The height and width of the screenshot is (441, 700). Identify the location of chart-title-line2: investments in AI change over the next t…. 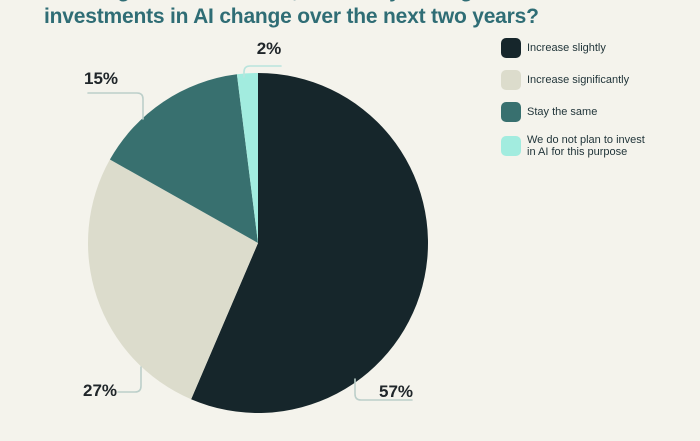
(291, 16).